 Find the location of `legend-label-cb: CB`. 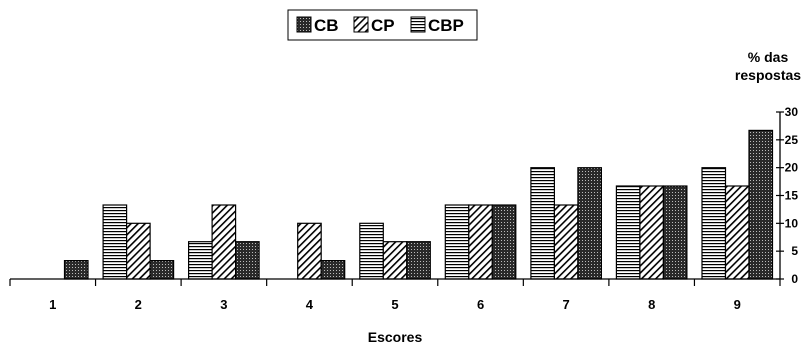

legend-label-cb: CB is located at coordinates (326, 25).